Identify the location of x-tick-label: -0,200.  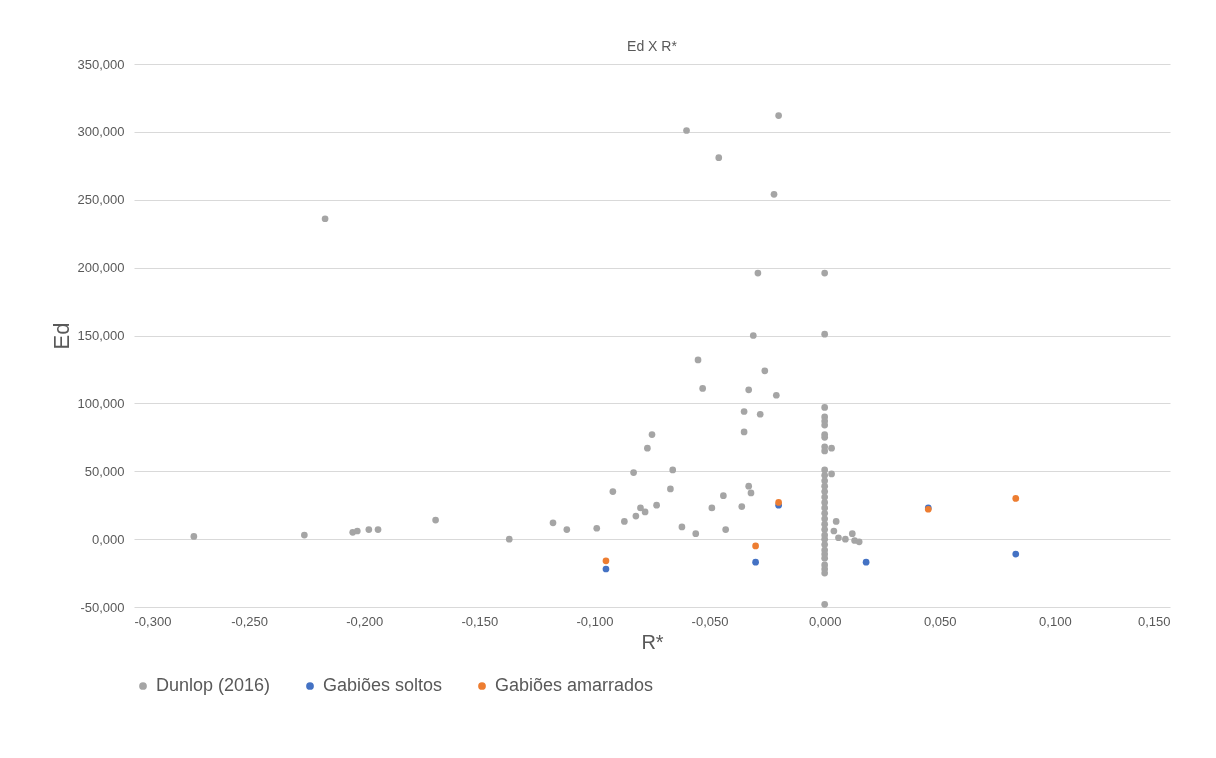
(365, 621).